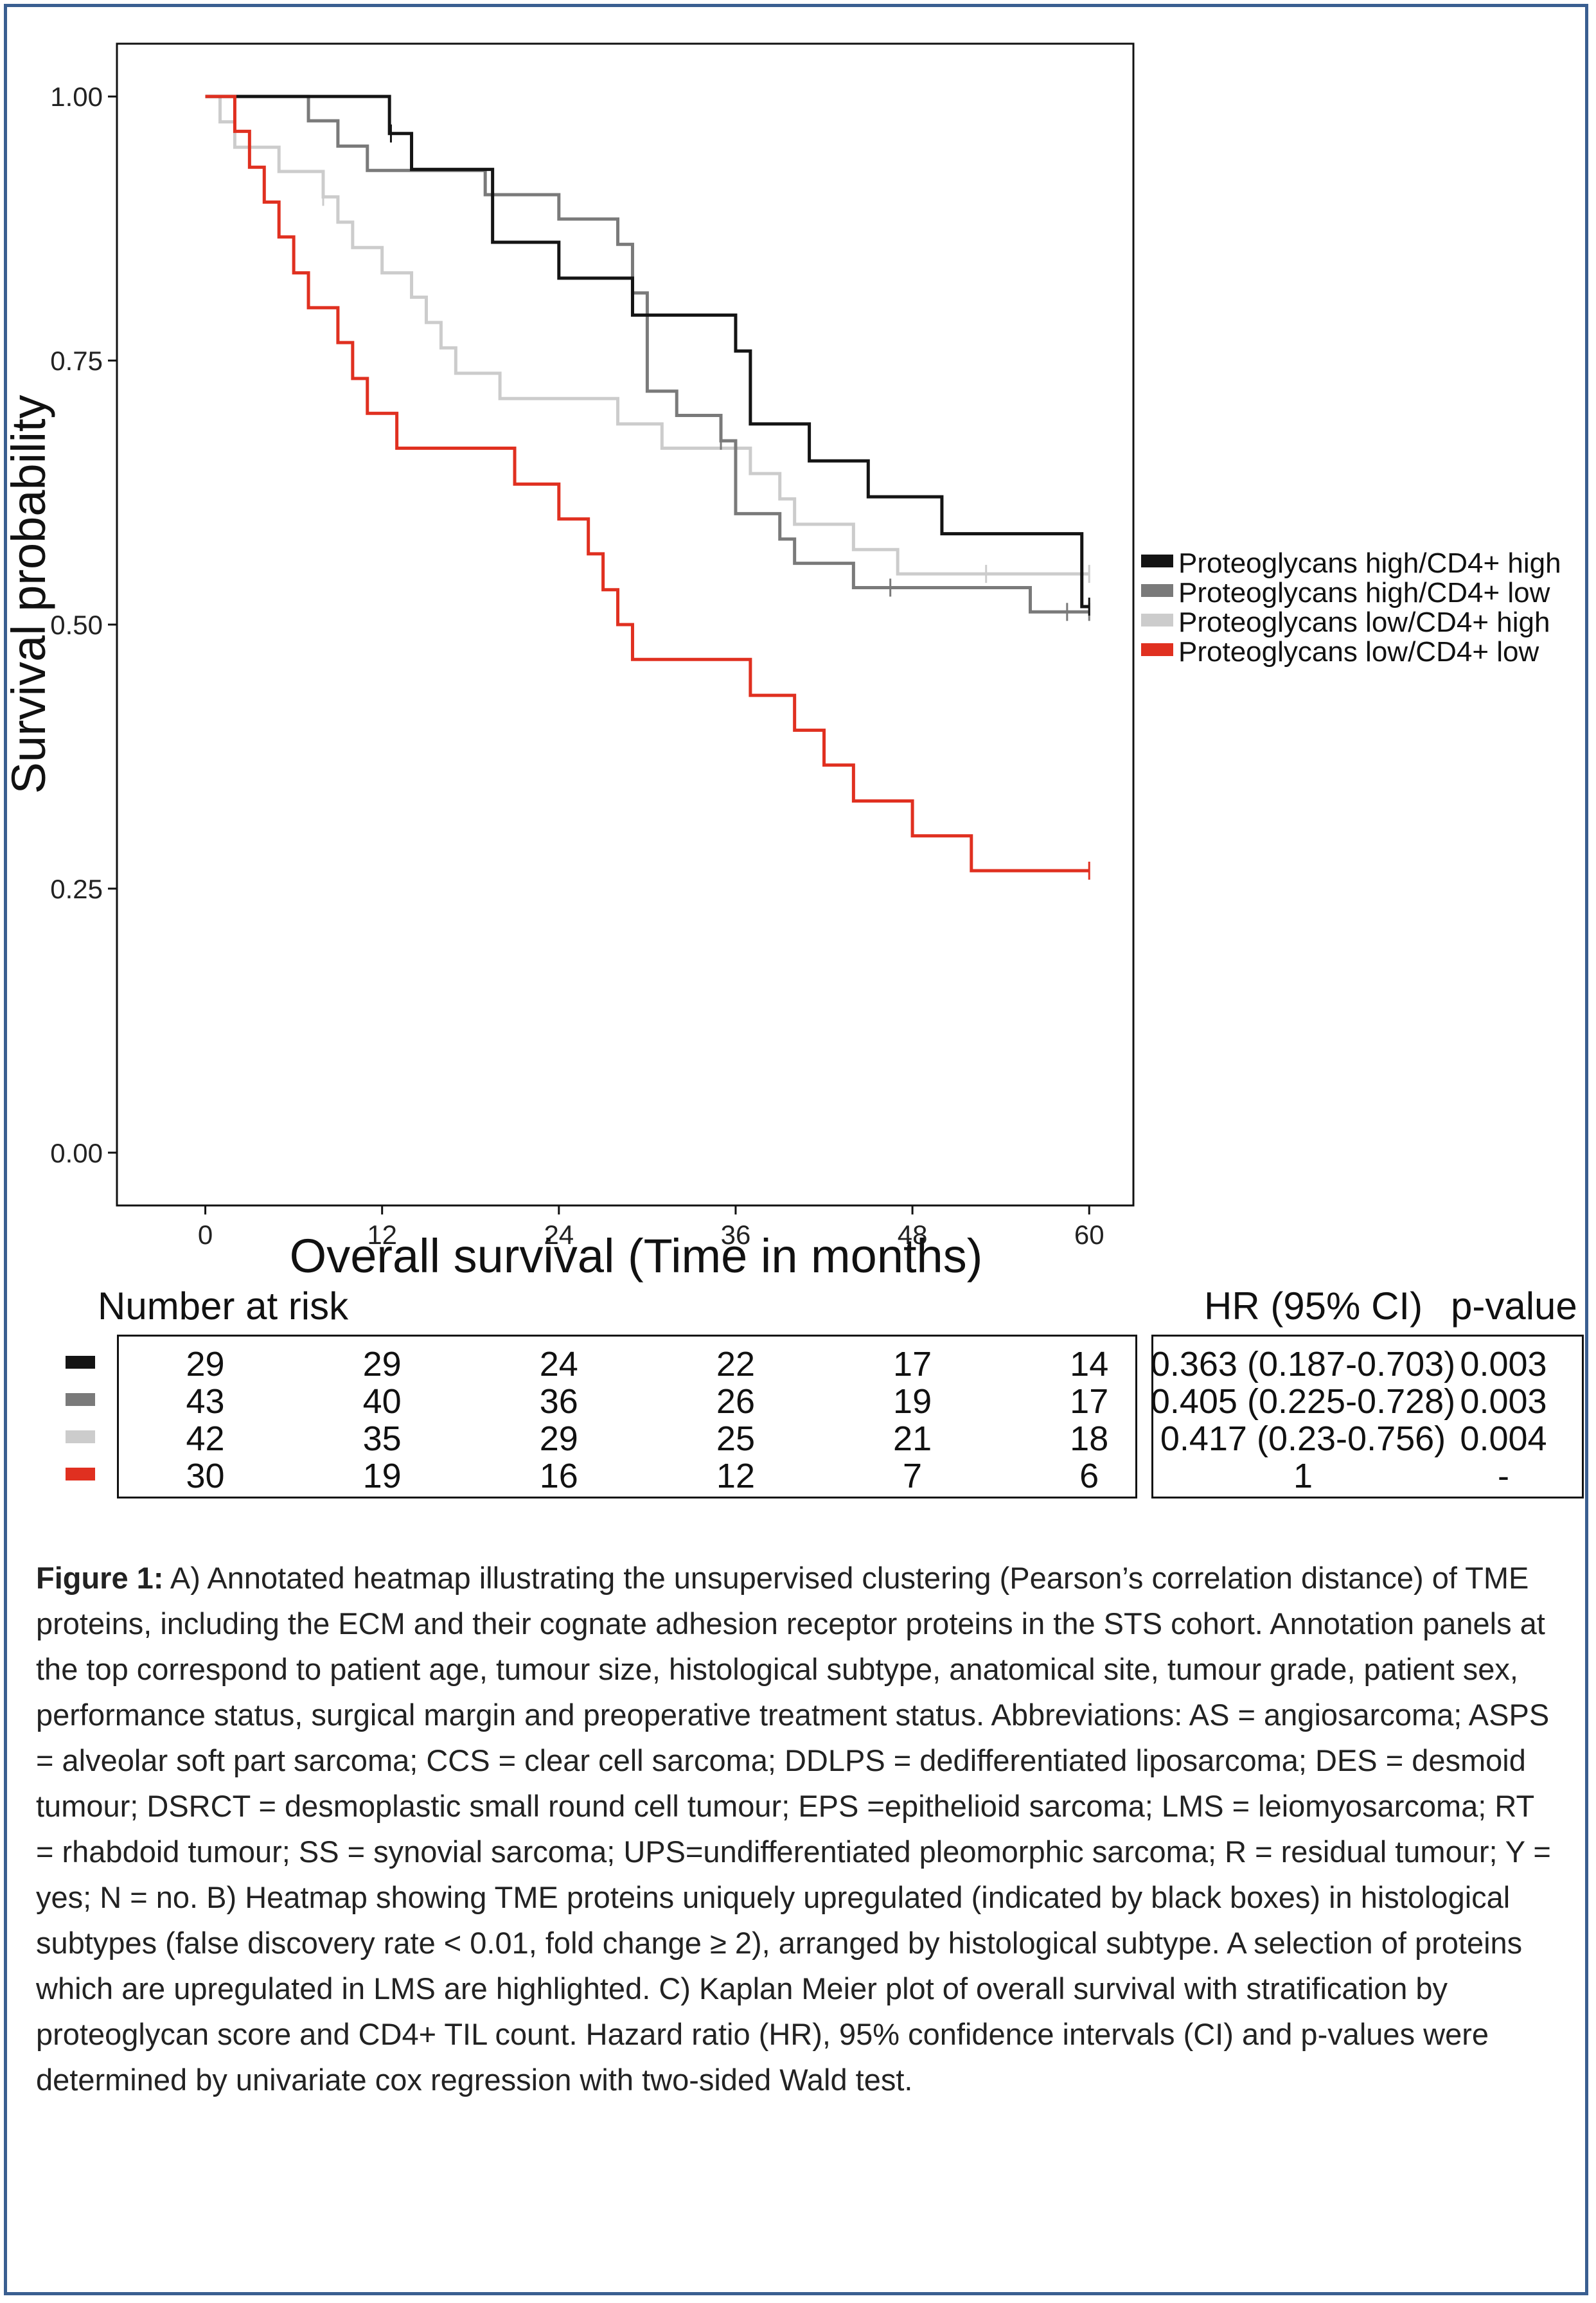 This screenshot has width=1596, height=2303. What do you see at coordinates (558, 1364) in the screenshot?
I see `risk-cell: 24` at bounding box center [558, 1364].